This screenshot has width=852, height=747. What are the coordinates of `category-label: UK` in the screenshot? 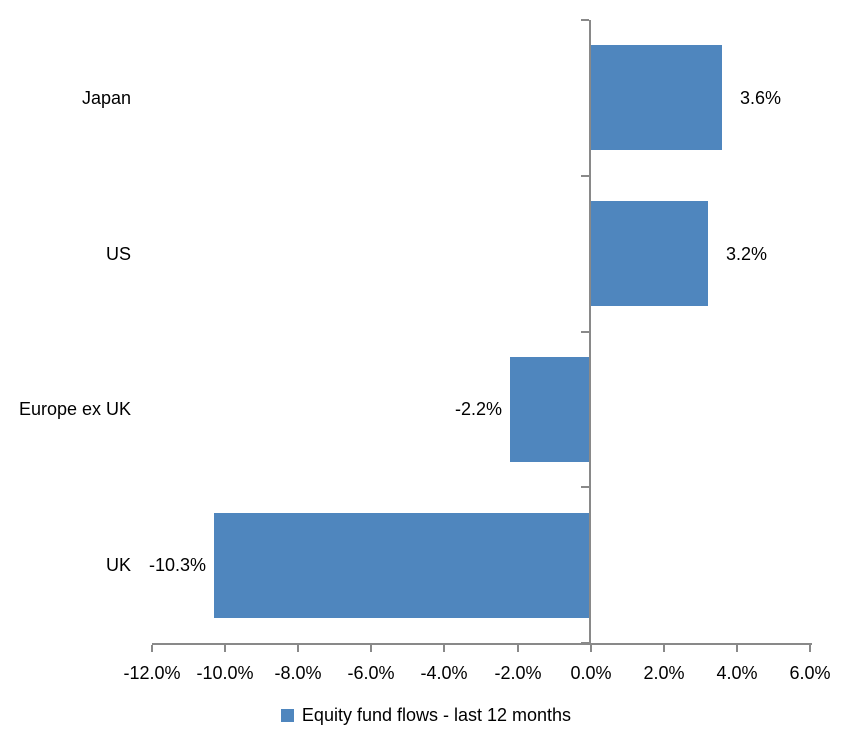 It's located at (118, 565).